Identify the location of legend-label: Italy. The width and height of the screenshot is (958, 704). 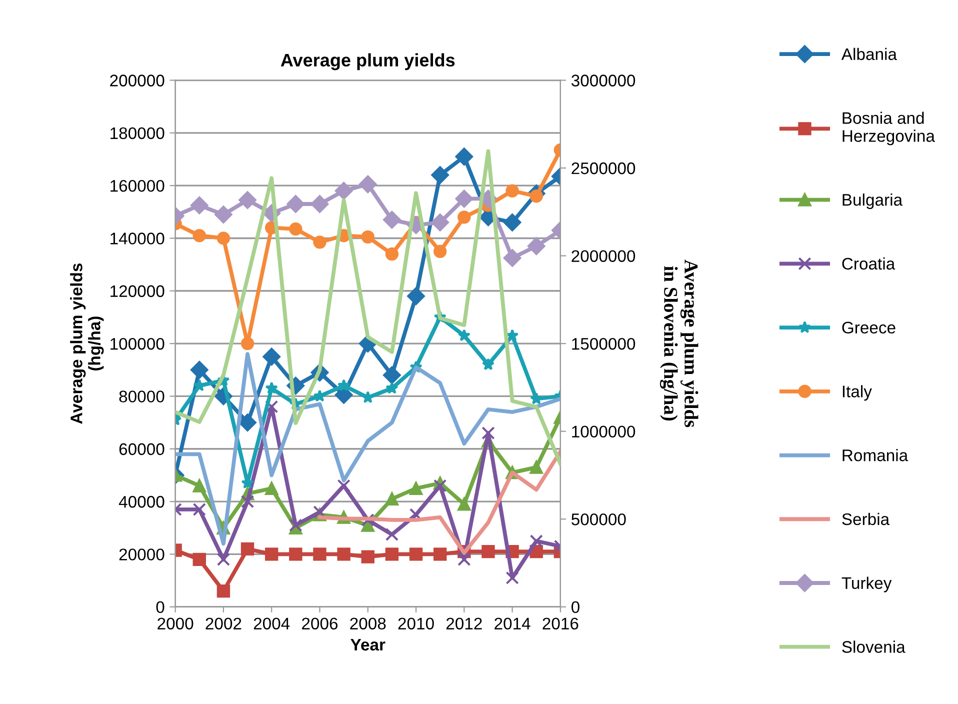
(857, 393).